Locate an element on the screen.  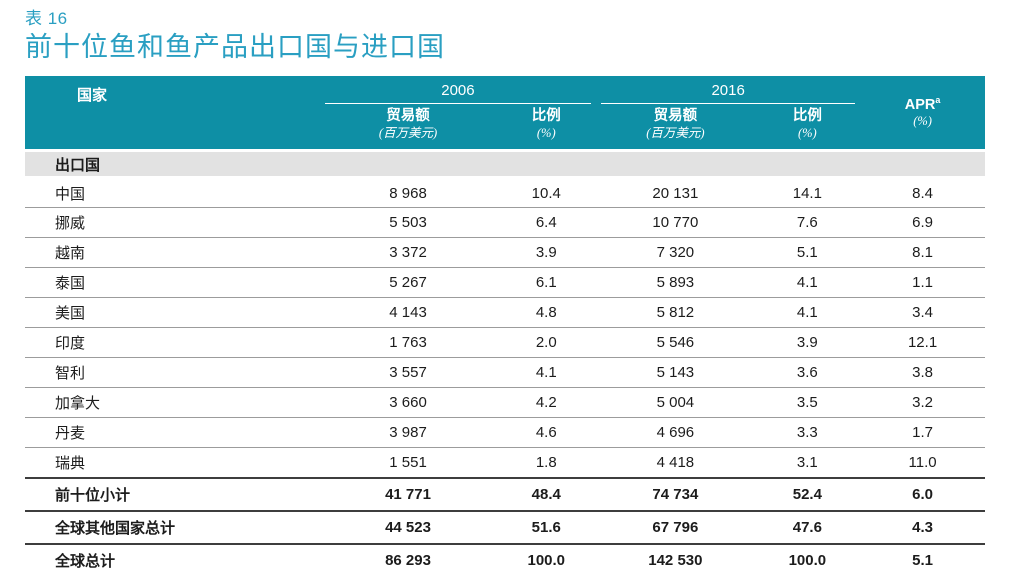
year-header-row: 国家 2006 2016 APRa (%) is located at coordinates (505, 113).